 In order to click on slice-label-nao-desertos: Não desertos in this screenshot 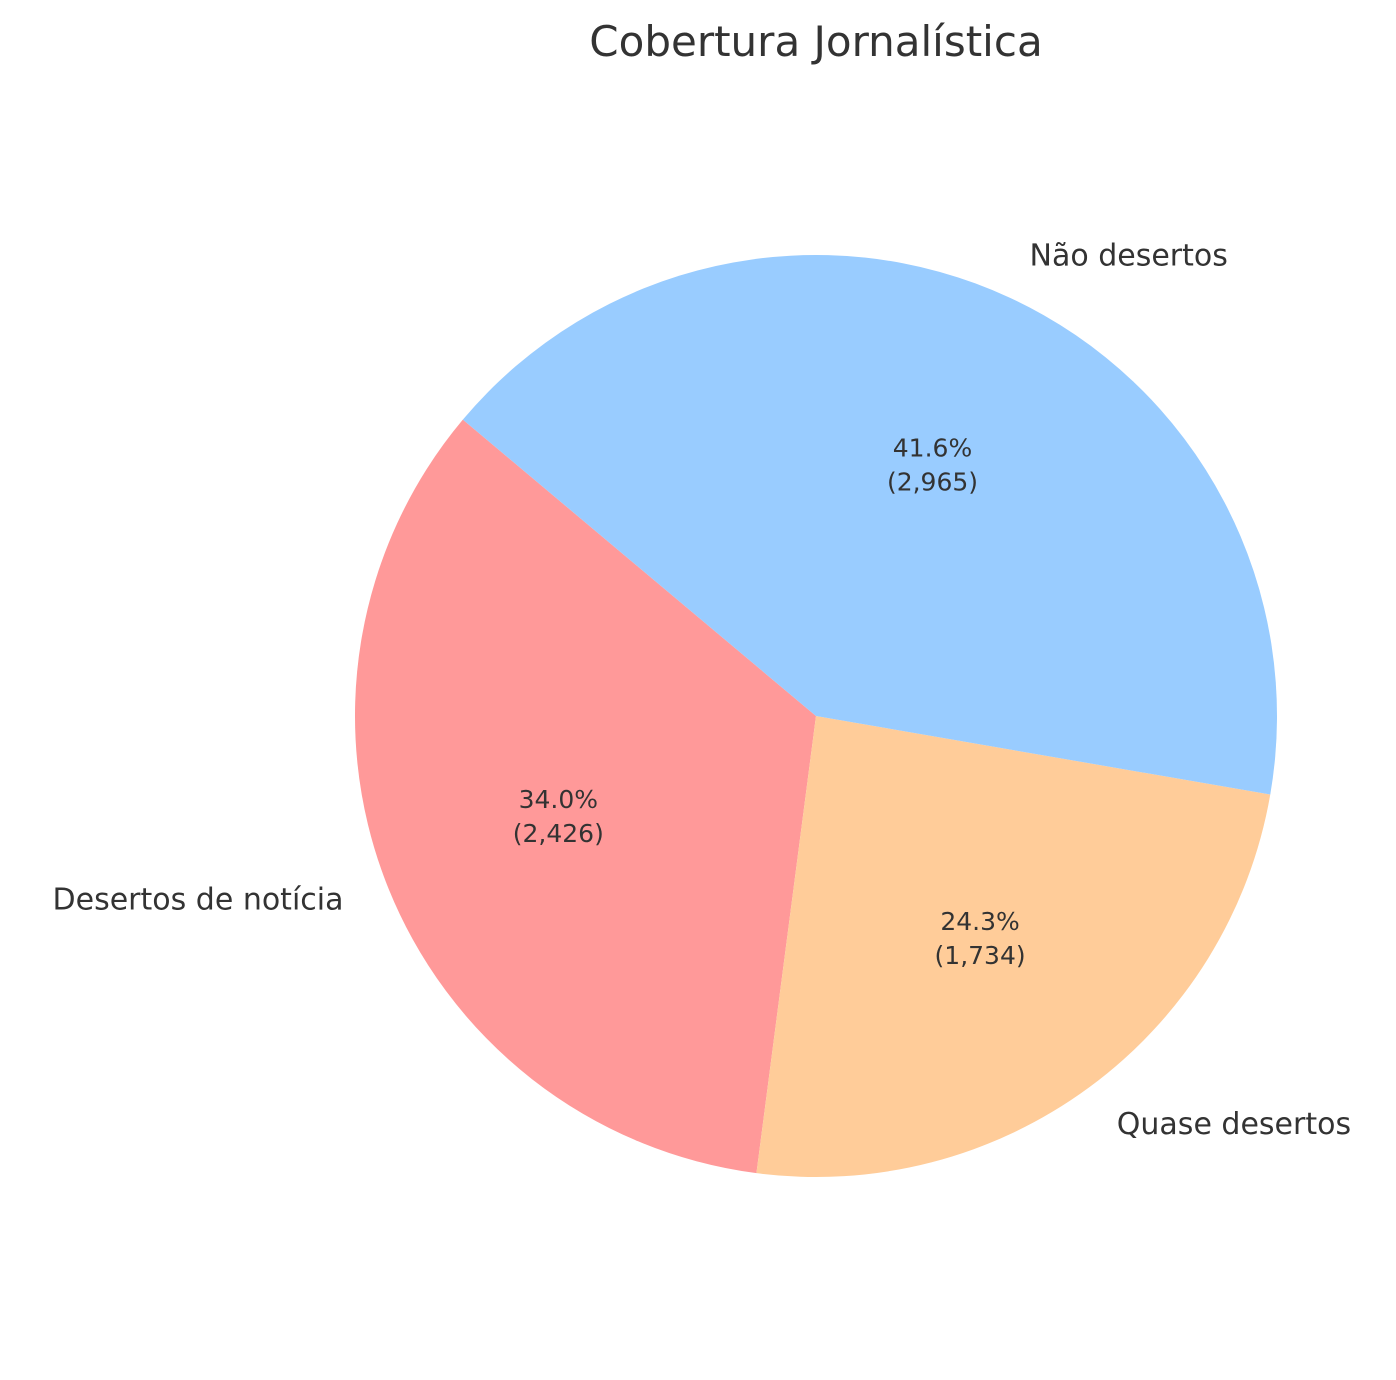, I will do `click(1129, 256)`.